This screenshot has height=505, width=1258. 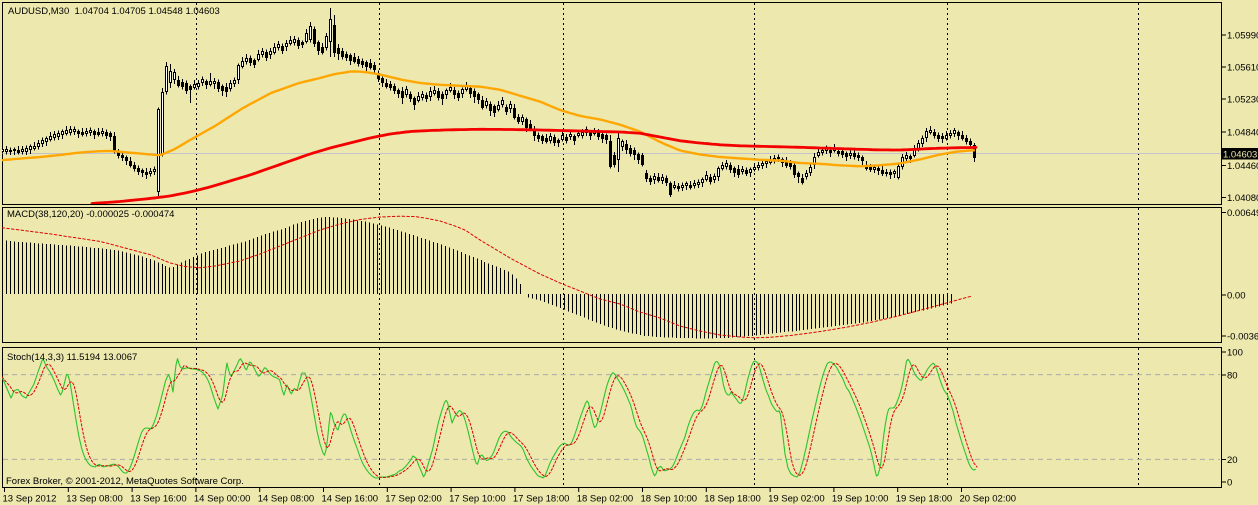 What do you see at coordinates (1242, 133) in the screenshot?
I see `svg-text: 1.04840` at bounding box center [1242, 133].